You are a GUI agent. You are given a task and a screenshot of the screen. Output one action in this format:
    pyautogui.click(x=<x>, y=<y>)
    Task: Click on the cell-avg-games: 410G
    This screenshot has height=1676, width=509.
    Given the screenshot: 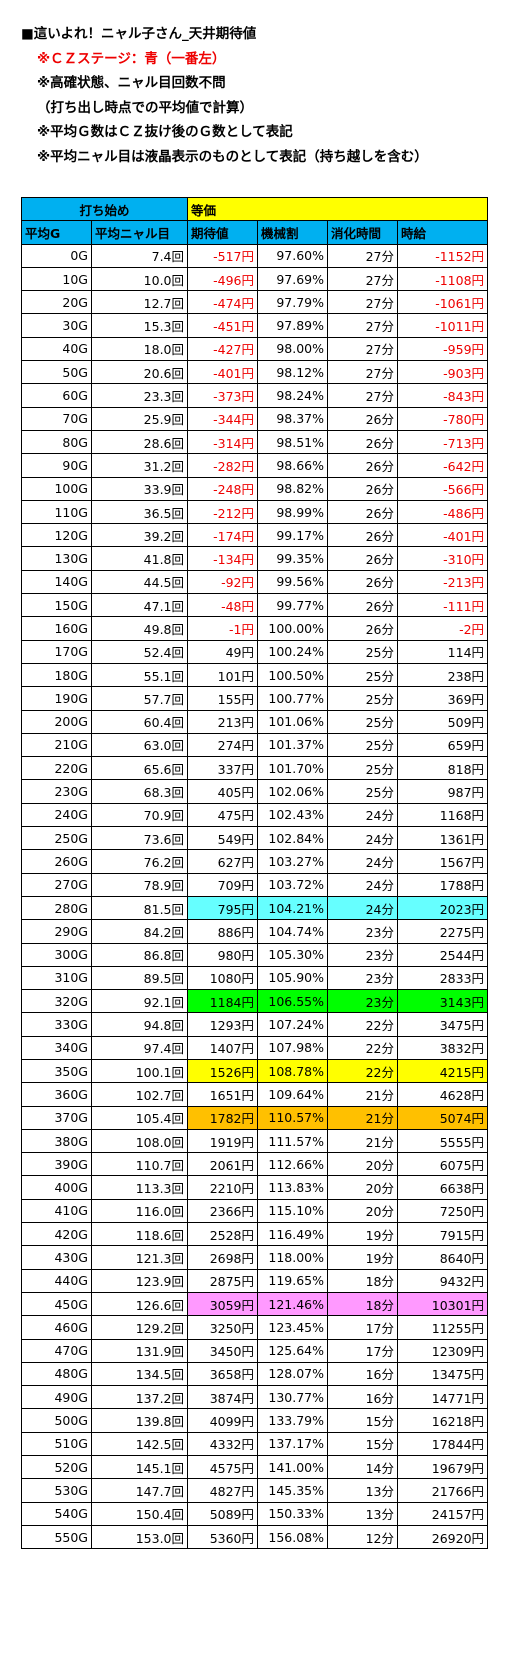 What is the action you would take?
    pyautogui.click(x=56, y=1211)
    